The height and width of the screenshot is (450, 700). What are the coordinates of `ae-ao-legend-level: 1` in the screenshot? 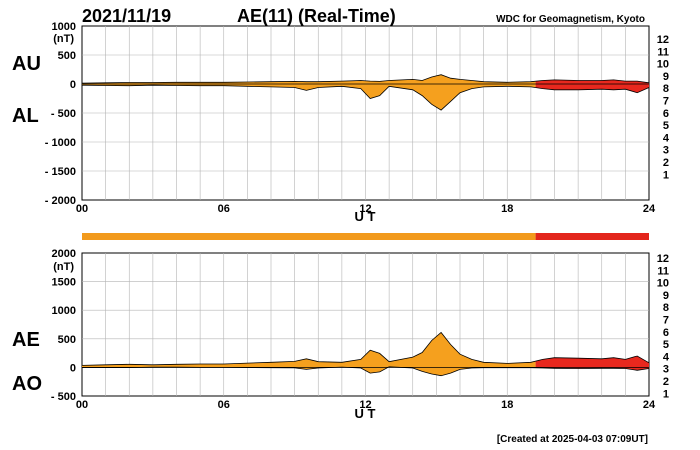 It's located at (666, 394).